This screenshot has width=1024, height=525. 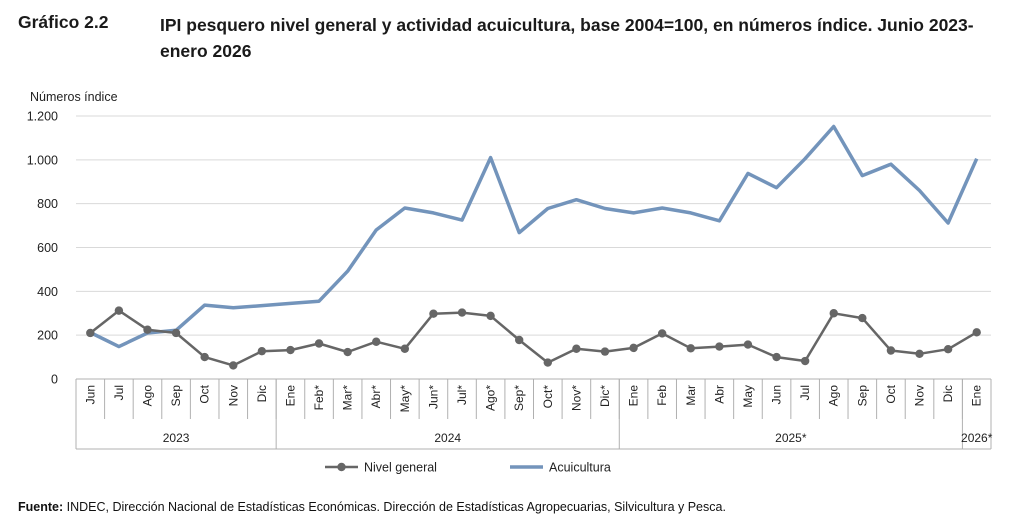 I want to click on x-tick-label: Sep*, so click(x=519, y=398).